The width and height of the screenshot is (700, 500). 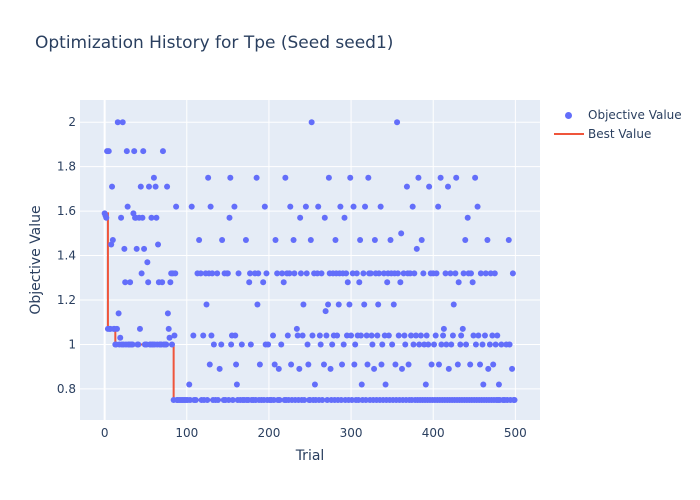 What do you see at coordinates (515, 433) in the screenshot?
I see `x-tick-label: 500` at bounding box center [515, 433].